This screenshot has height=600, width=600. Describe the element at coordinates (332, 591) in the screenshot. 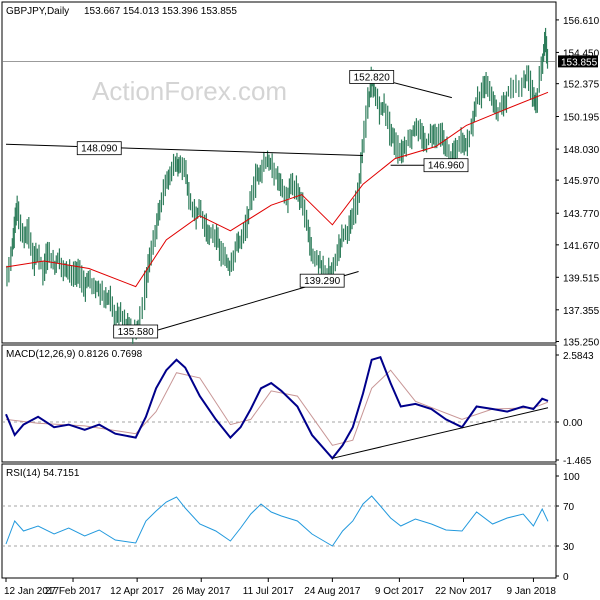

I see `x-tick-label: 24 Aug 2017` at that location.